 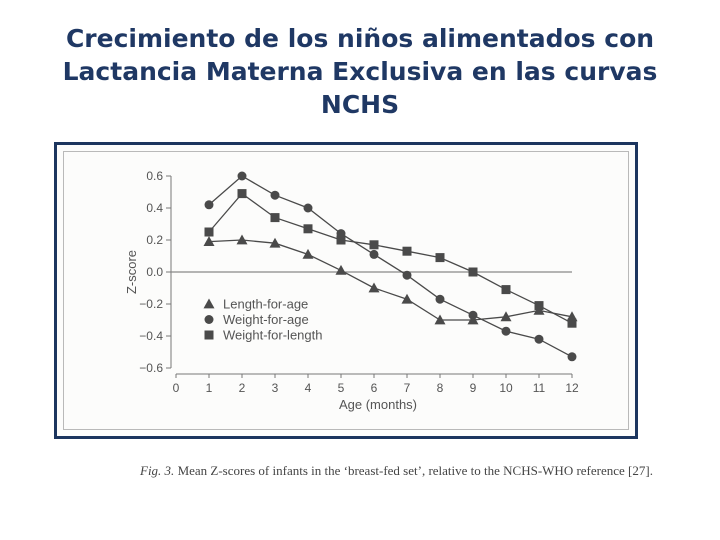 I want to click on y-tick-label: 0.6, so click(x=154, y=176).